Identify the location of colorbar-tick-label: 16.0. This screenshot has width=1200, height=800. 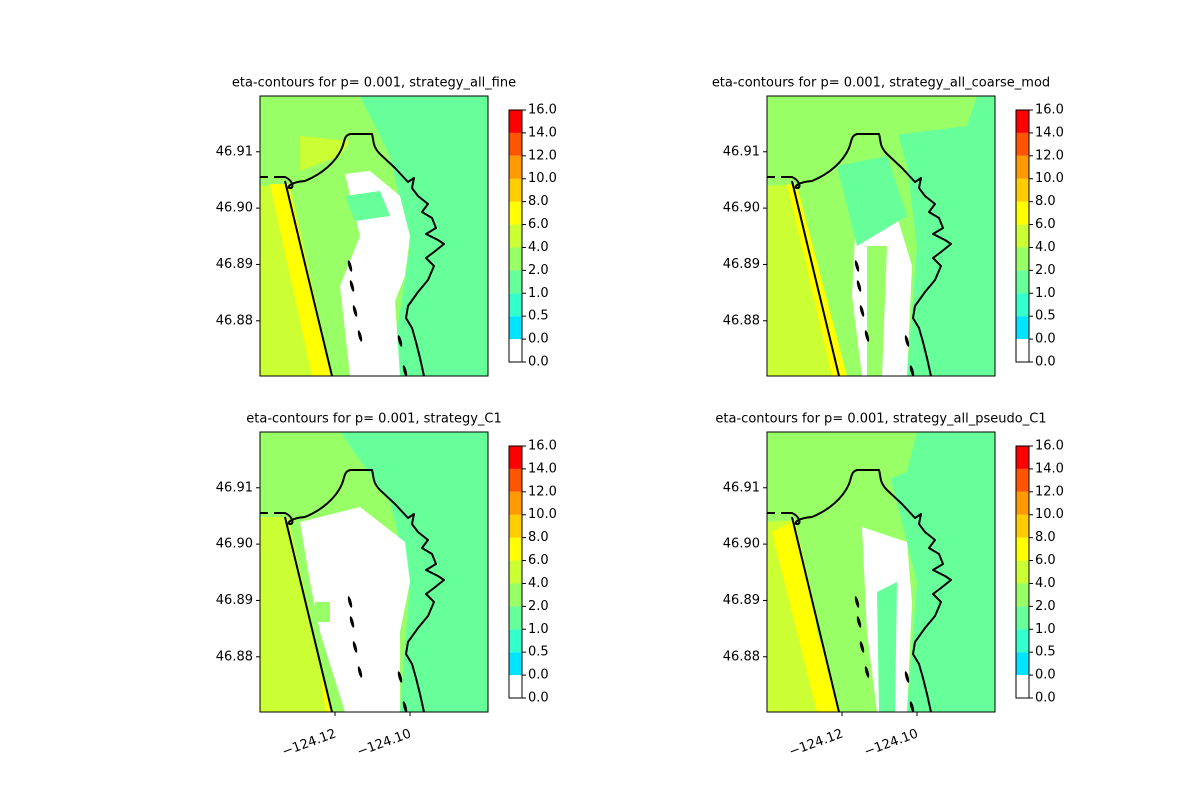
(542, 446).